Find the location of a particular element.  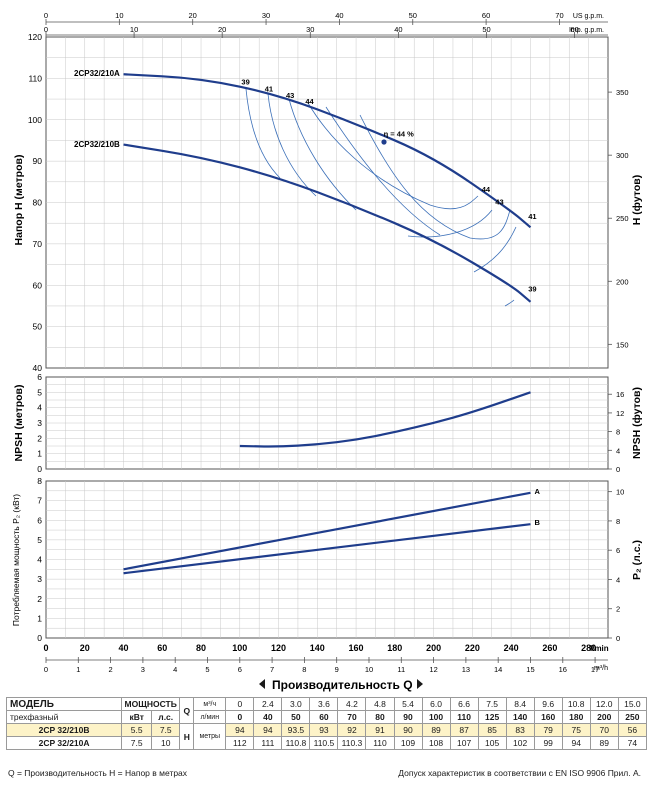

us-gpm-tick-label: 70 is located at coordinates (559, 15).